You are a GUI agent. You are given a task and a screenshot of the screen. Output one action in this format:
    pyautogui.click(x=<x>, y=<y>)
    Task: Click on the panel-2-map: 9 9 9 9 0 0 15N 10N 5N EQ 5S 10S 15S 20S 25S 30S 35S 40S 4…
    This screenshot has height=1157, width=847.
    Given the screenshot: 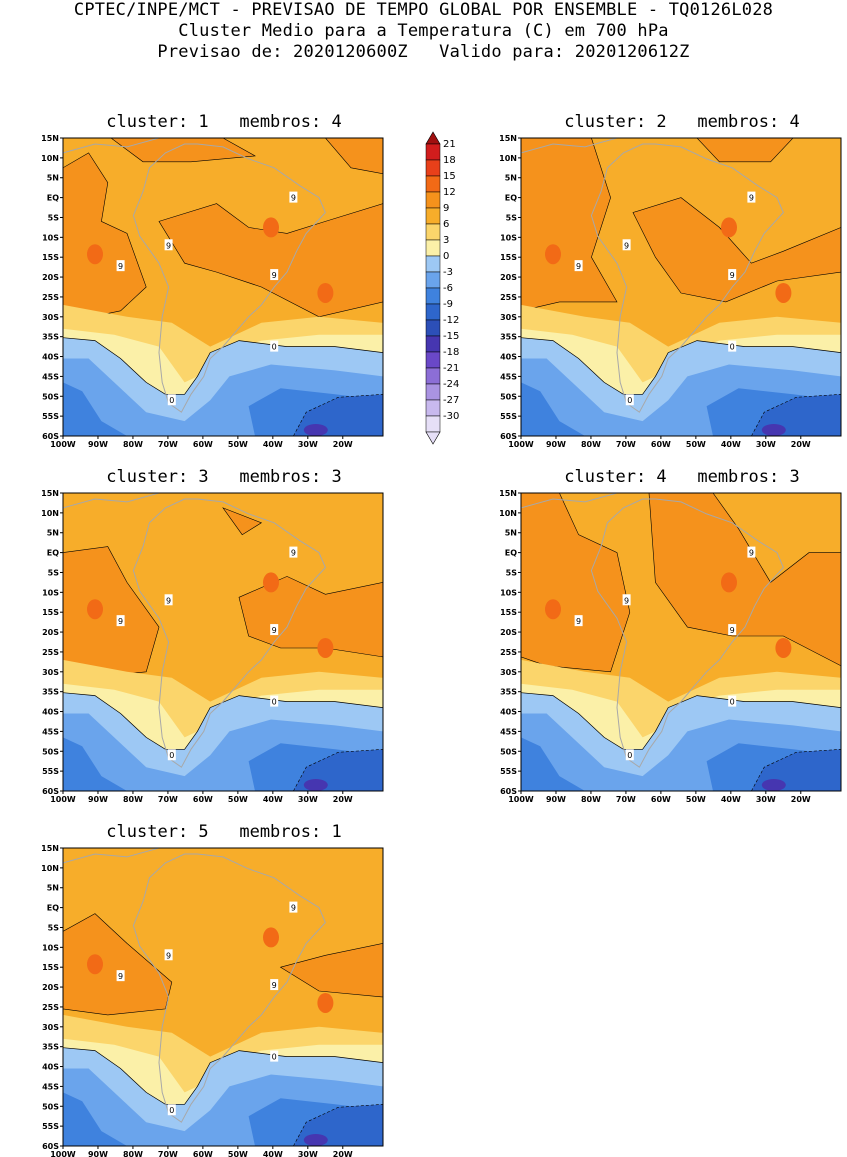 What is the action you would take?
    pyautogui.click(x=670, y=291)
    